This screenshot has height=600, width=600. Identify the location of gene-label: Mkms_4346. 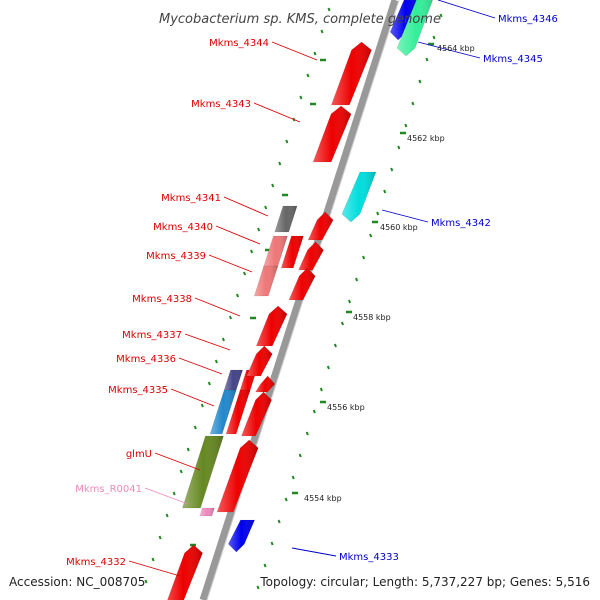
(528, 19).